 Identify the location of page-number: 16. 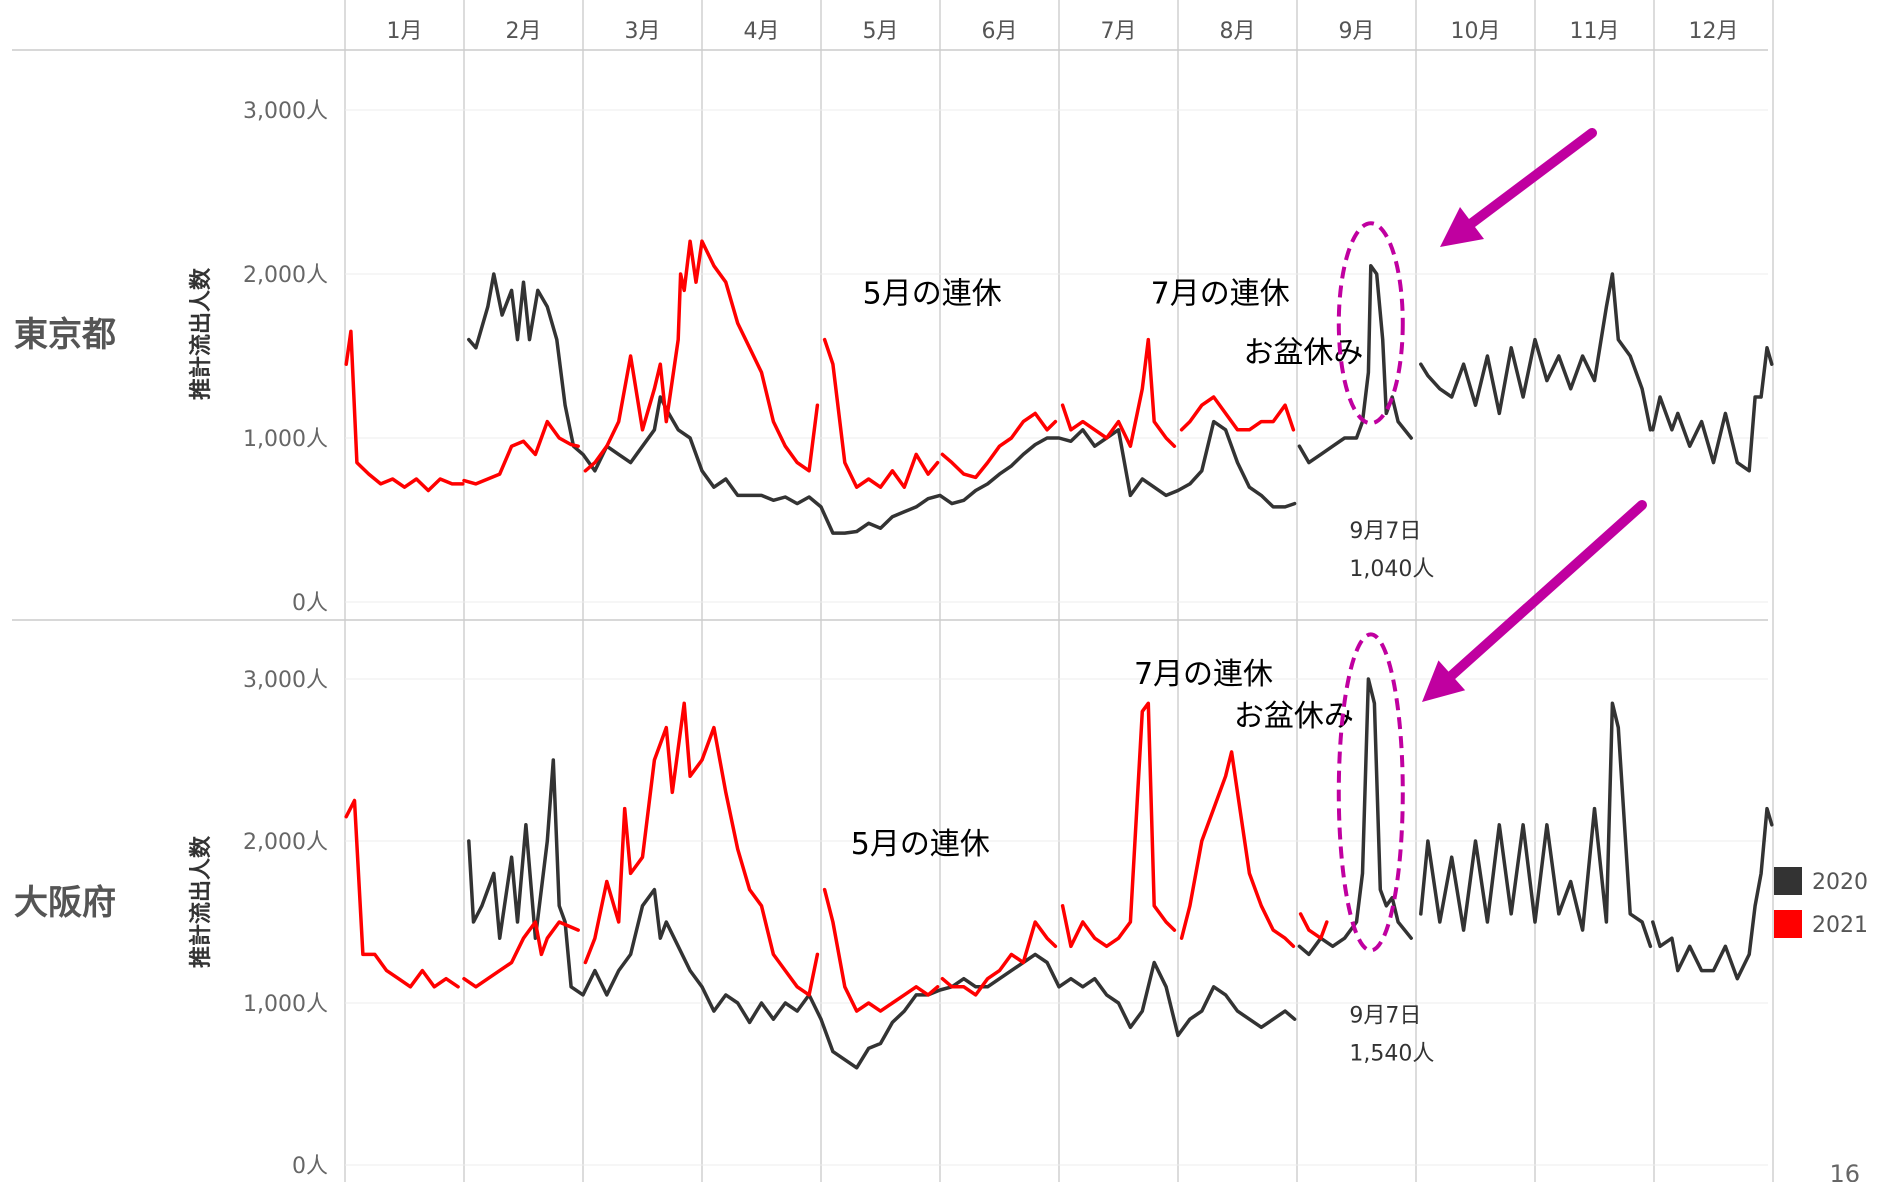
(1844, 1171).